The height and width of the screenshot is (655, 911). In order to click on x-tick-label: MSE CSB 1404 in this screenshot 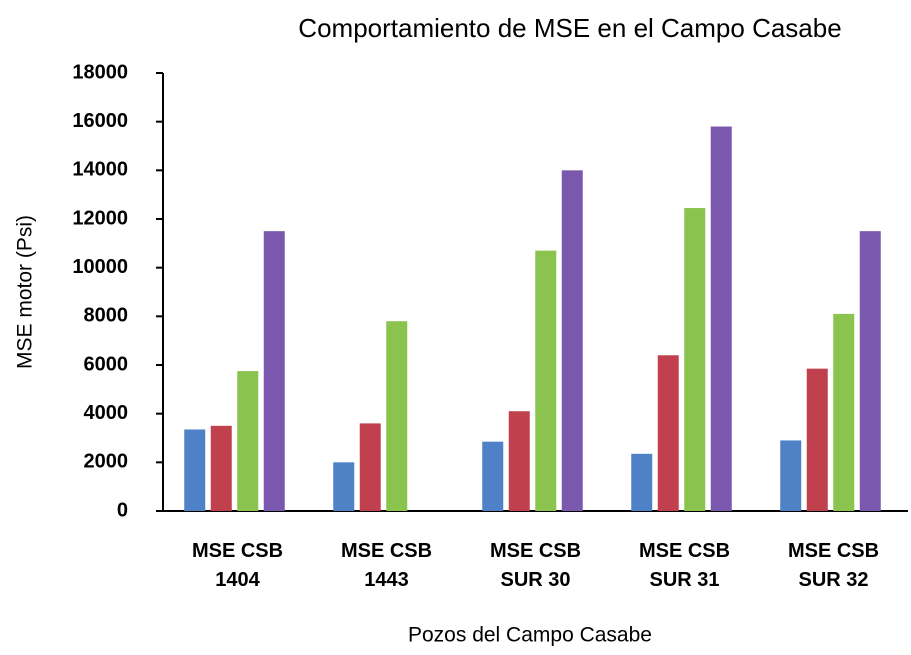, I will do `click(237, 565)`.